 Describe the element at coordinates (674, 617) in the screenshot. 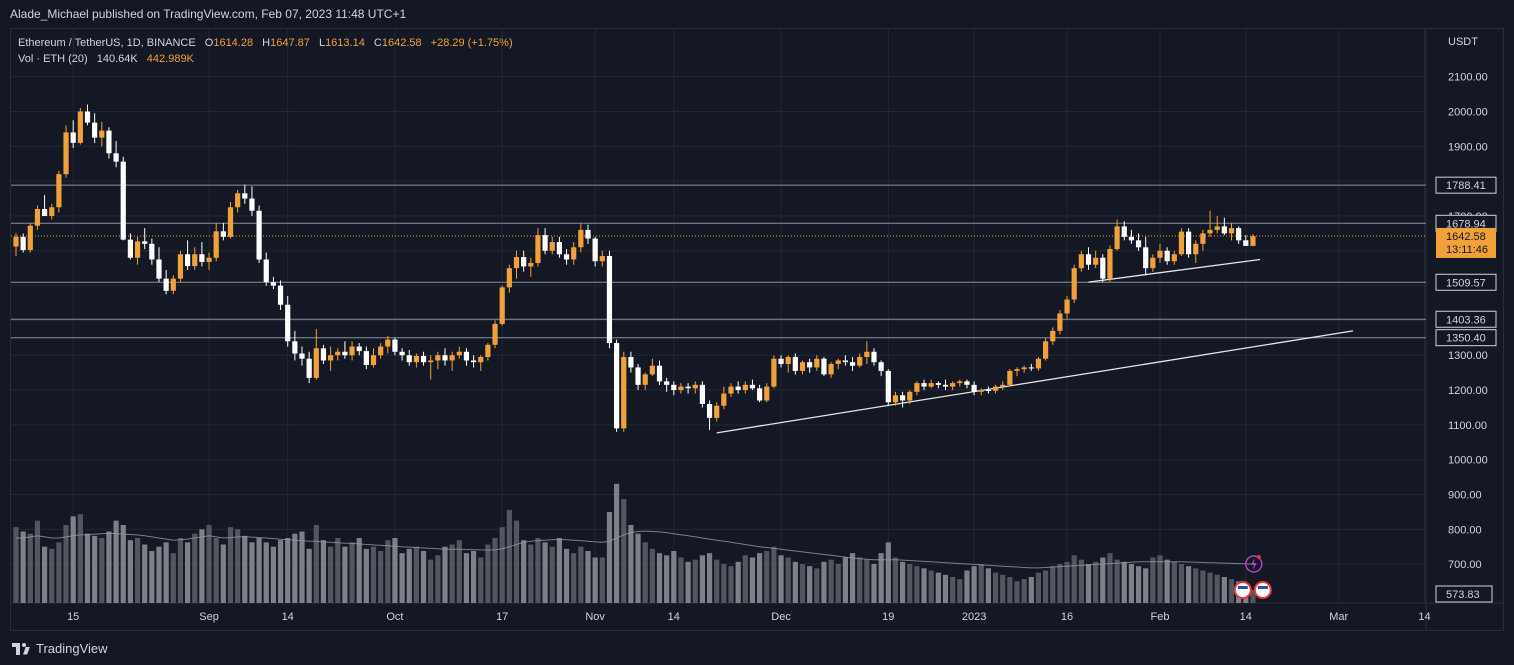

I see `x-tick-label: 14` at that location.